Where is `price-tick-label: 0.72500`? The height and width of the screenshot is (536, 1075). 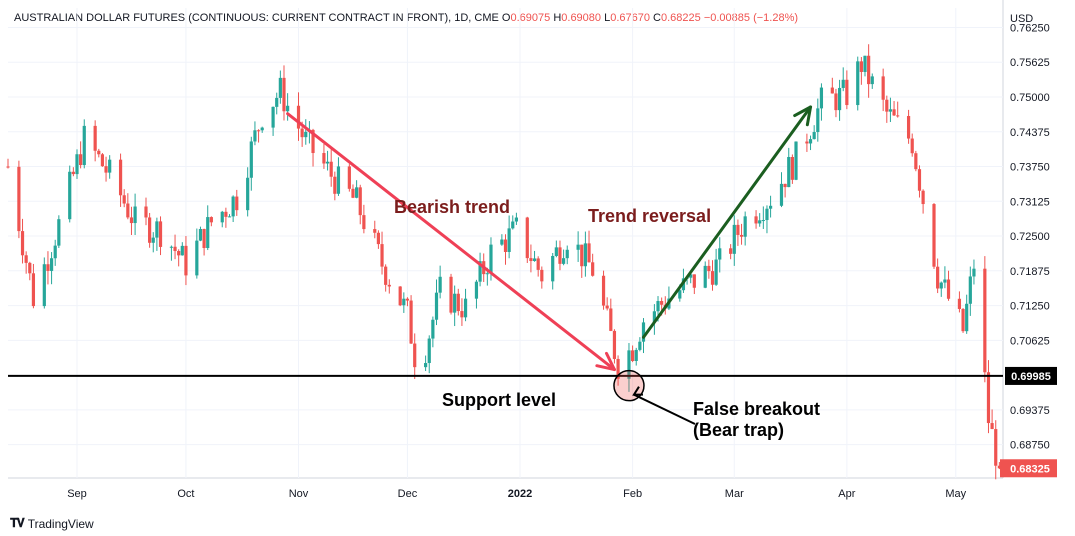
price-tick-label: 0.72500 is located at coordinates (1030, 237).